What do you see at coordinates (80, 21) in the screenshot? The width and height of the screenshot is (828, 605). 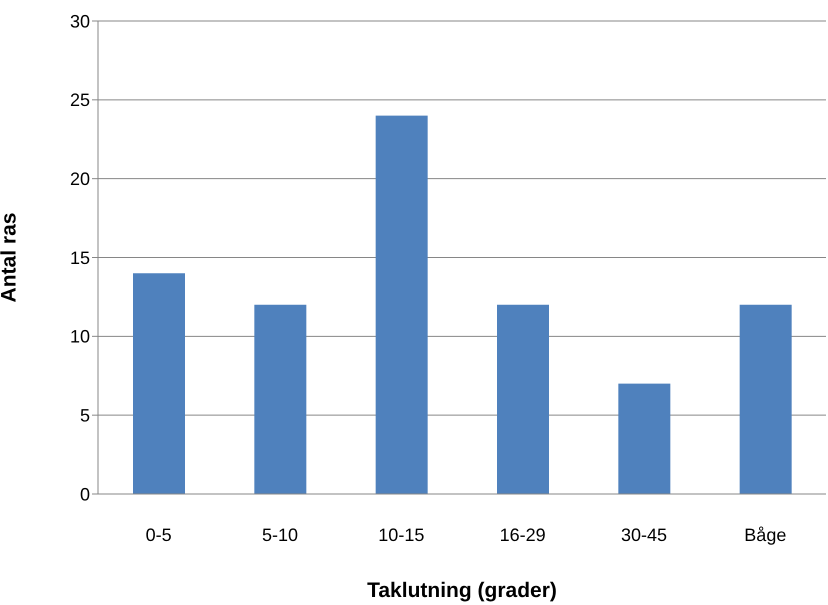 I see `y-tick-label: 30` at bounding box center [80, 21].